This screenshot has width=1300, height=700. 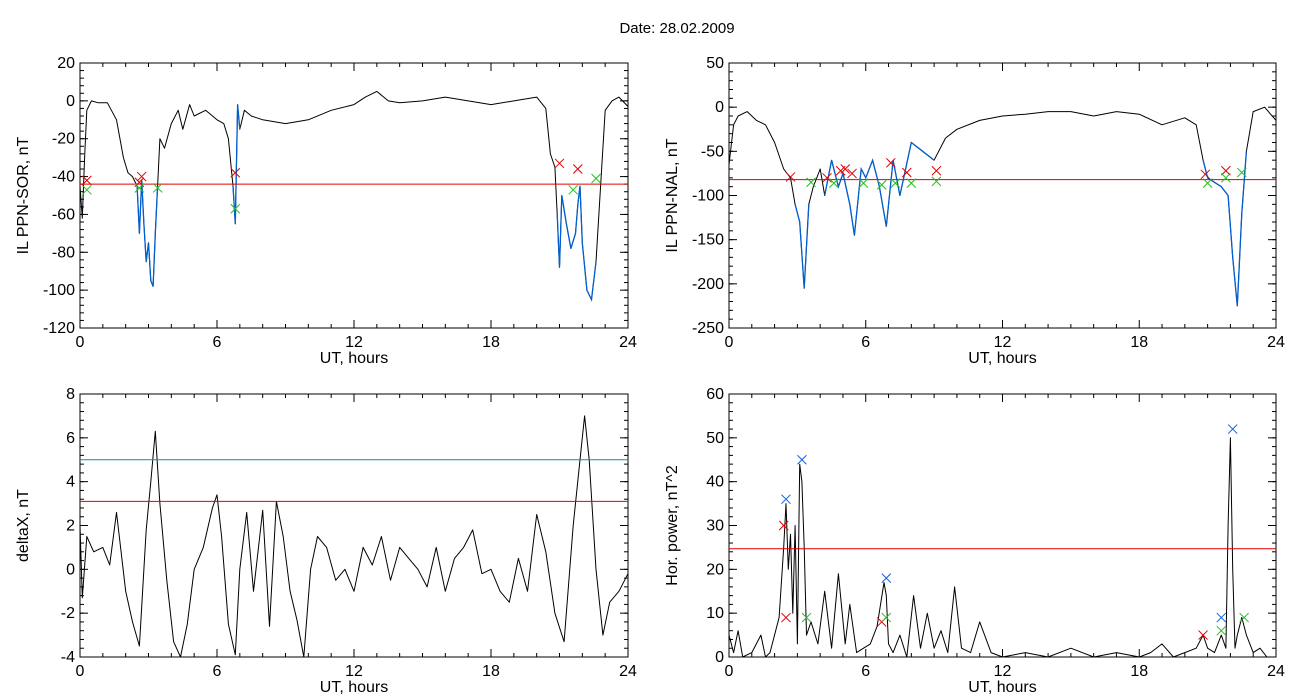 I want to click on y-tick-label: 50, so click(x=715, y=438).